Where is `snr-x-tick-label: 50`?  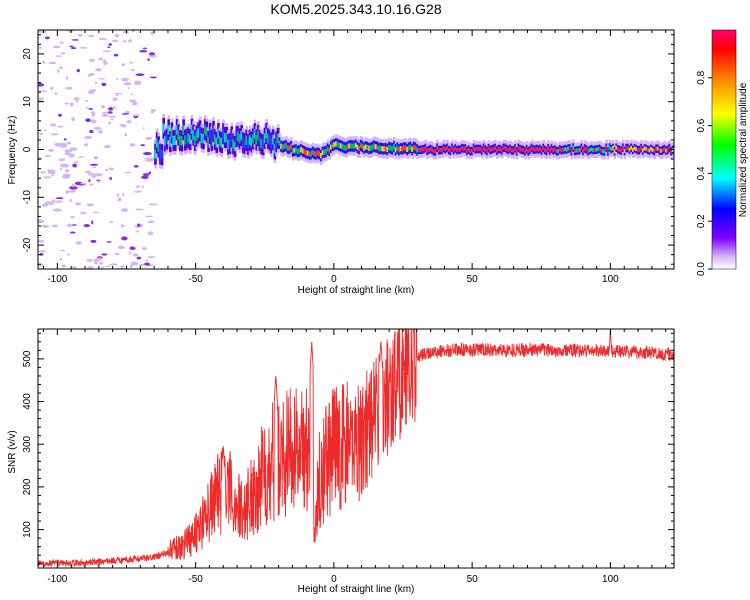
snr-x-tick-label: 50 is located at coordinates (473, 579).